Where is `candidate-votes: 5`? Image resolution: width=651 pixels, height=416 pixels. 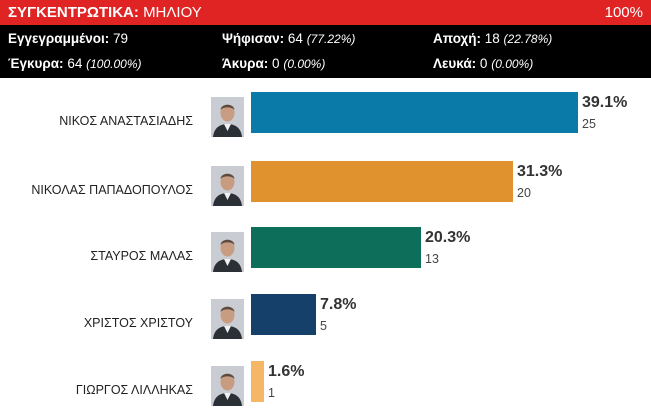
candidate-votes: 5 is located at coordinates (323, 326).